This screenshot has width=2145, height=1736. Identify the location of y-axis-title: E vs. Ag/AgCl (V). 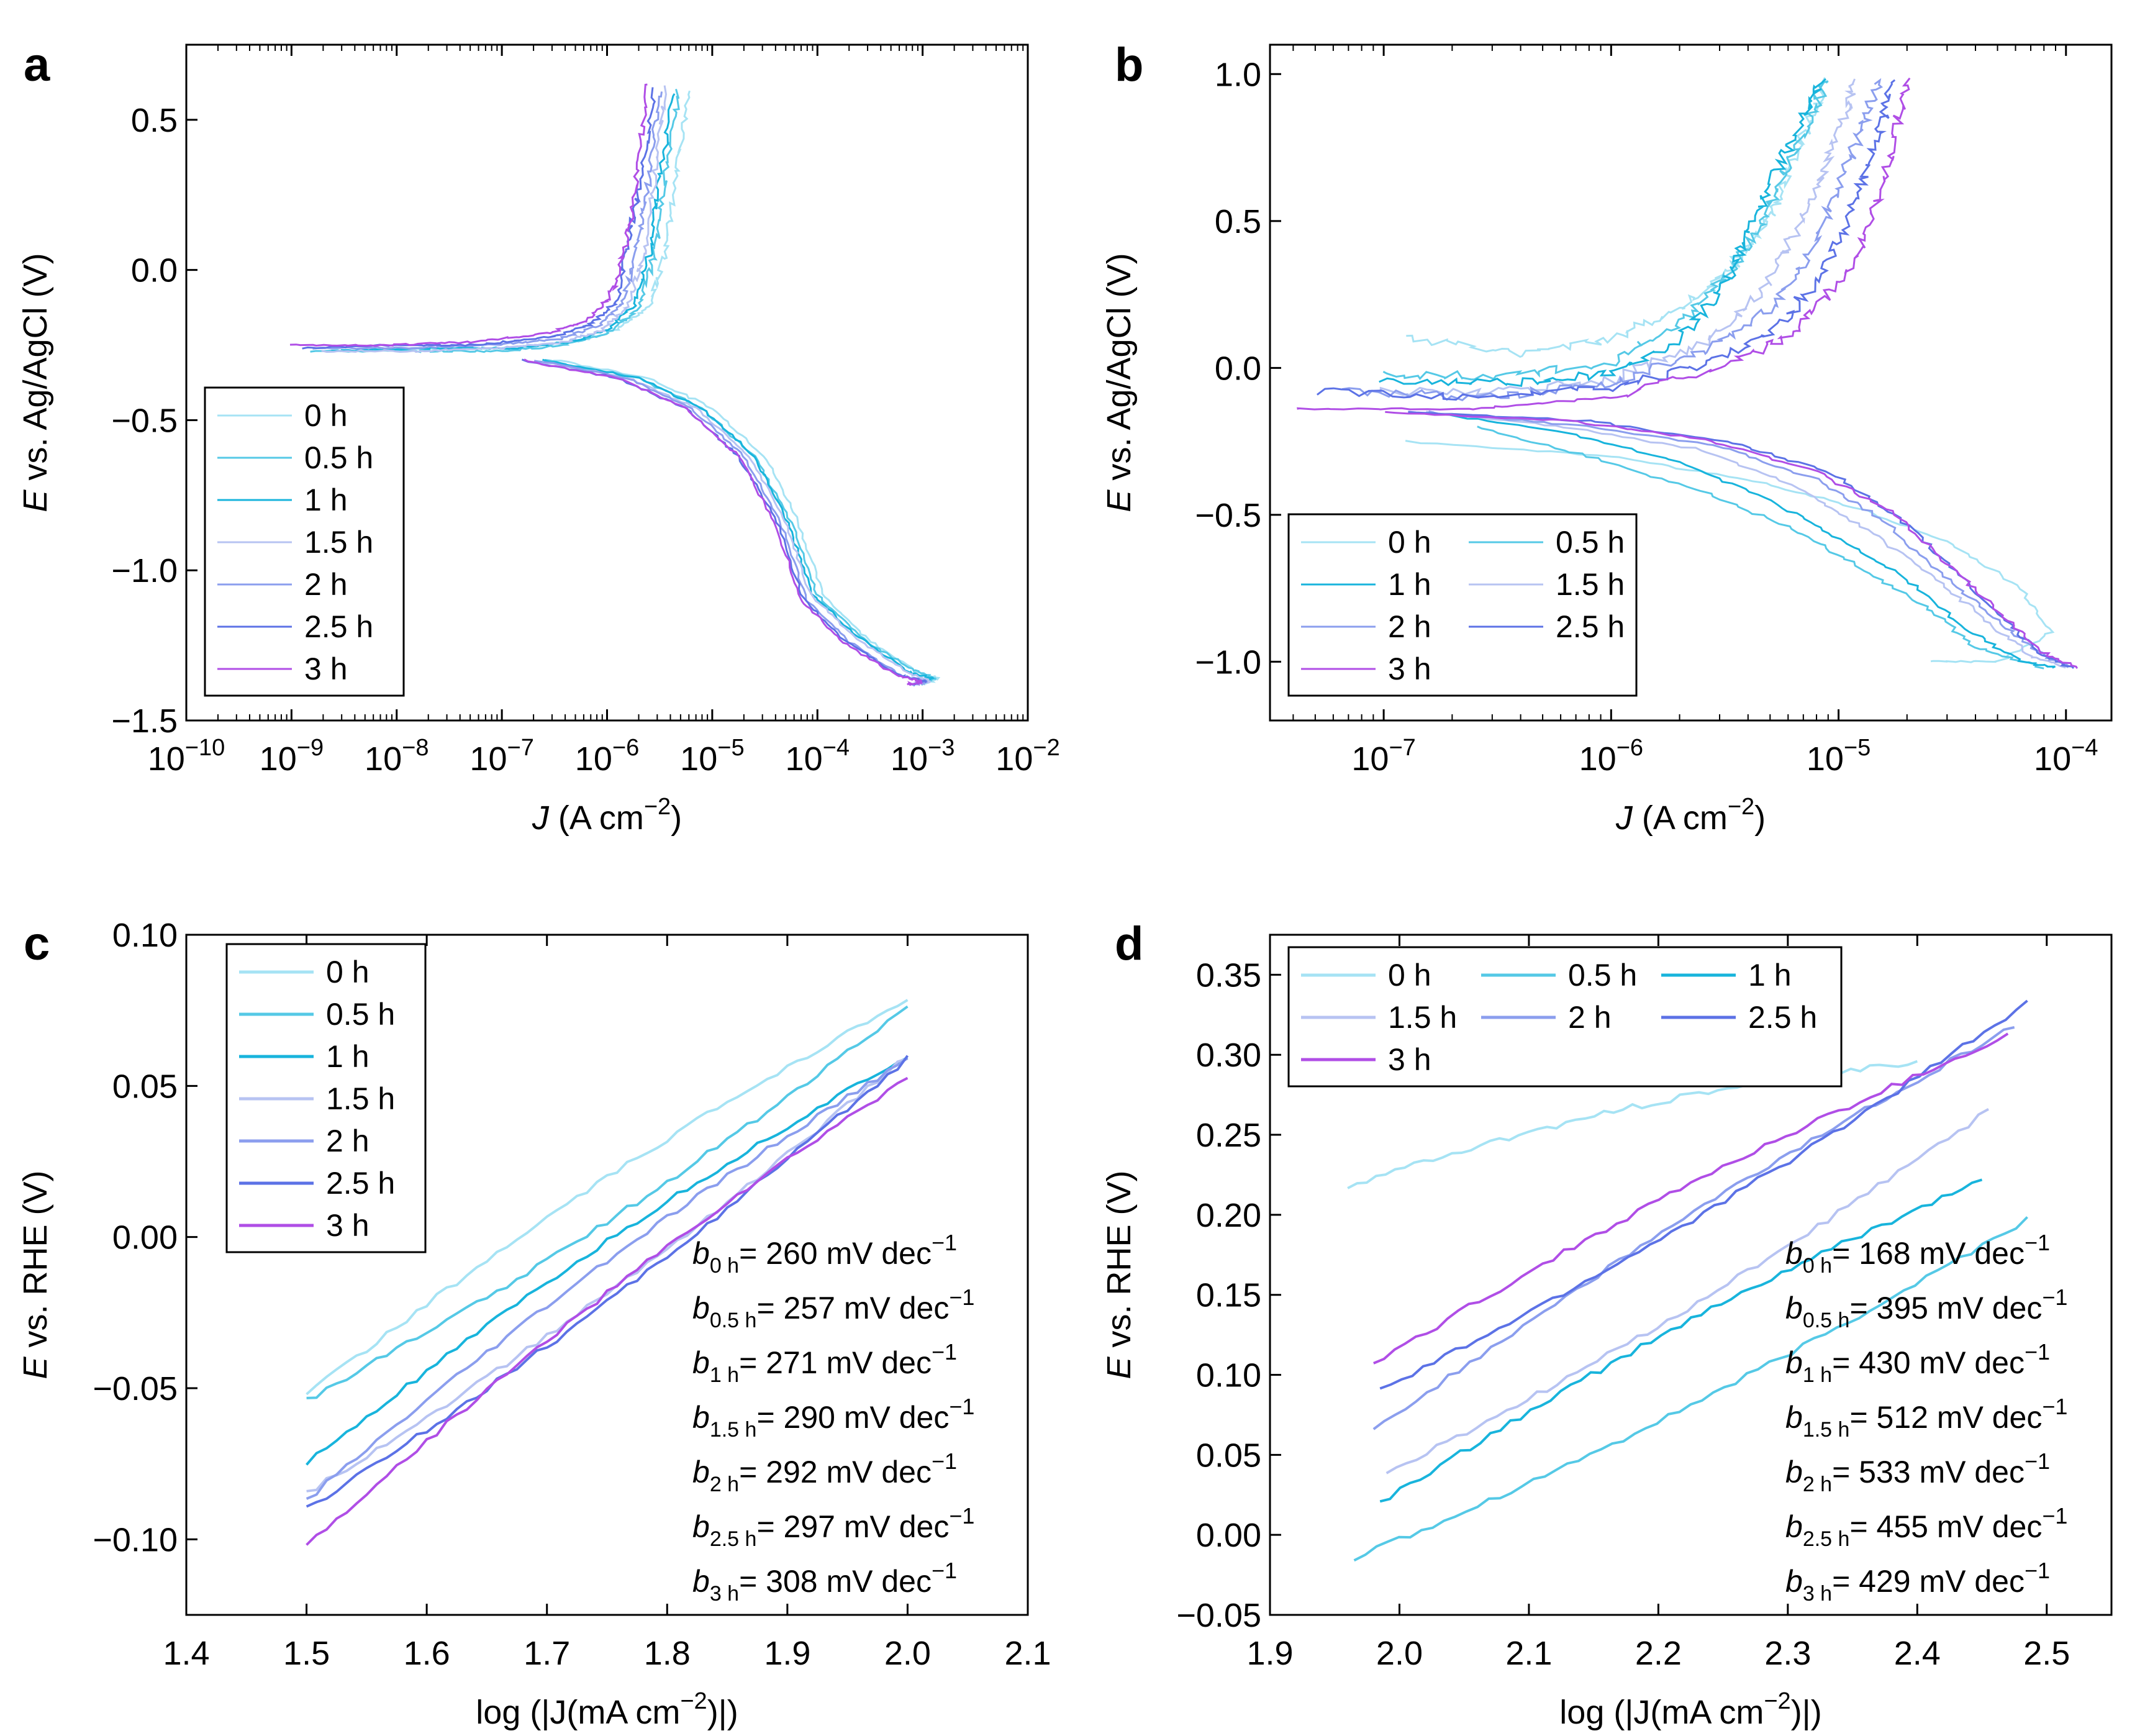
(35, 382).